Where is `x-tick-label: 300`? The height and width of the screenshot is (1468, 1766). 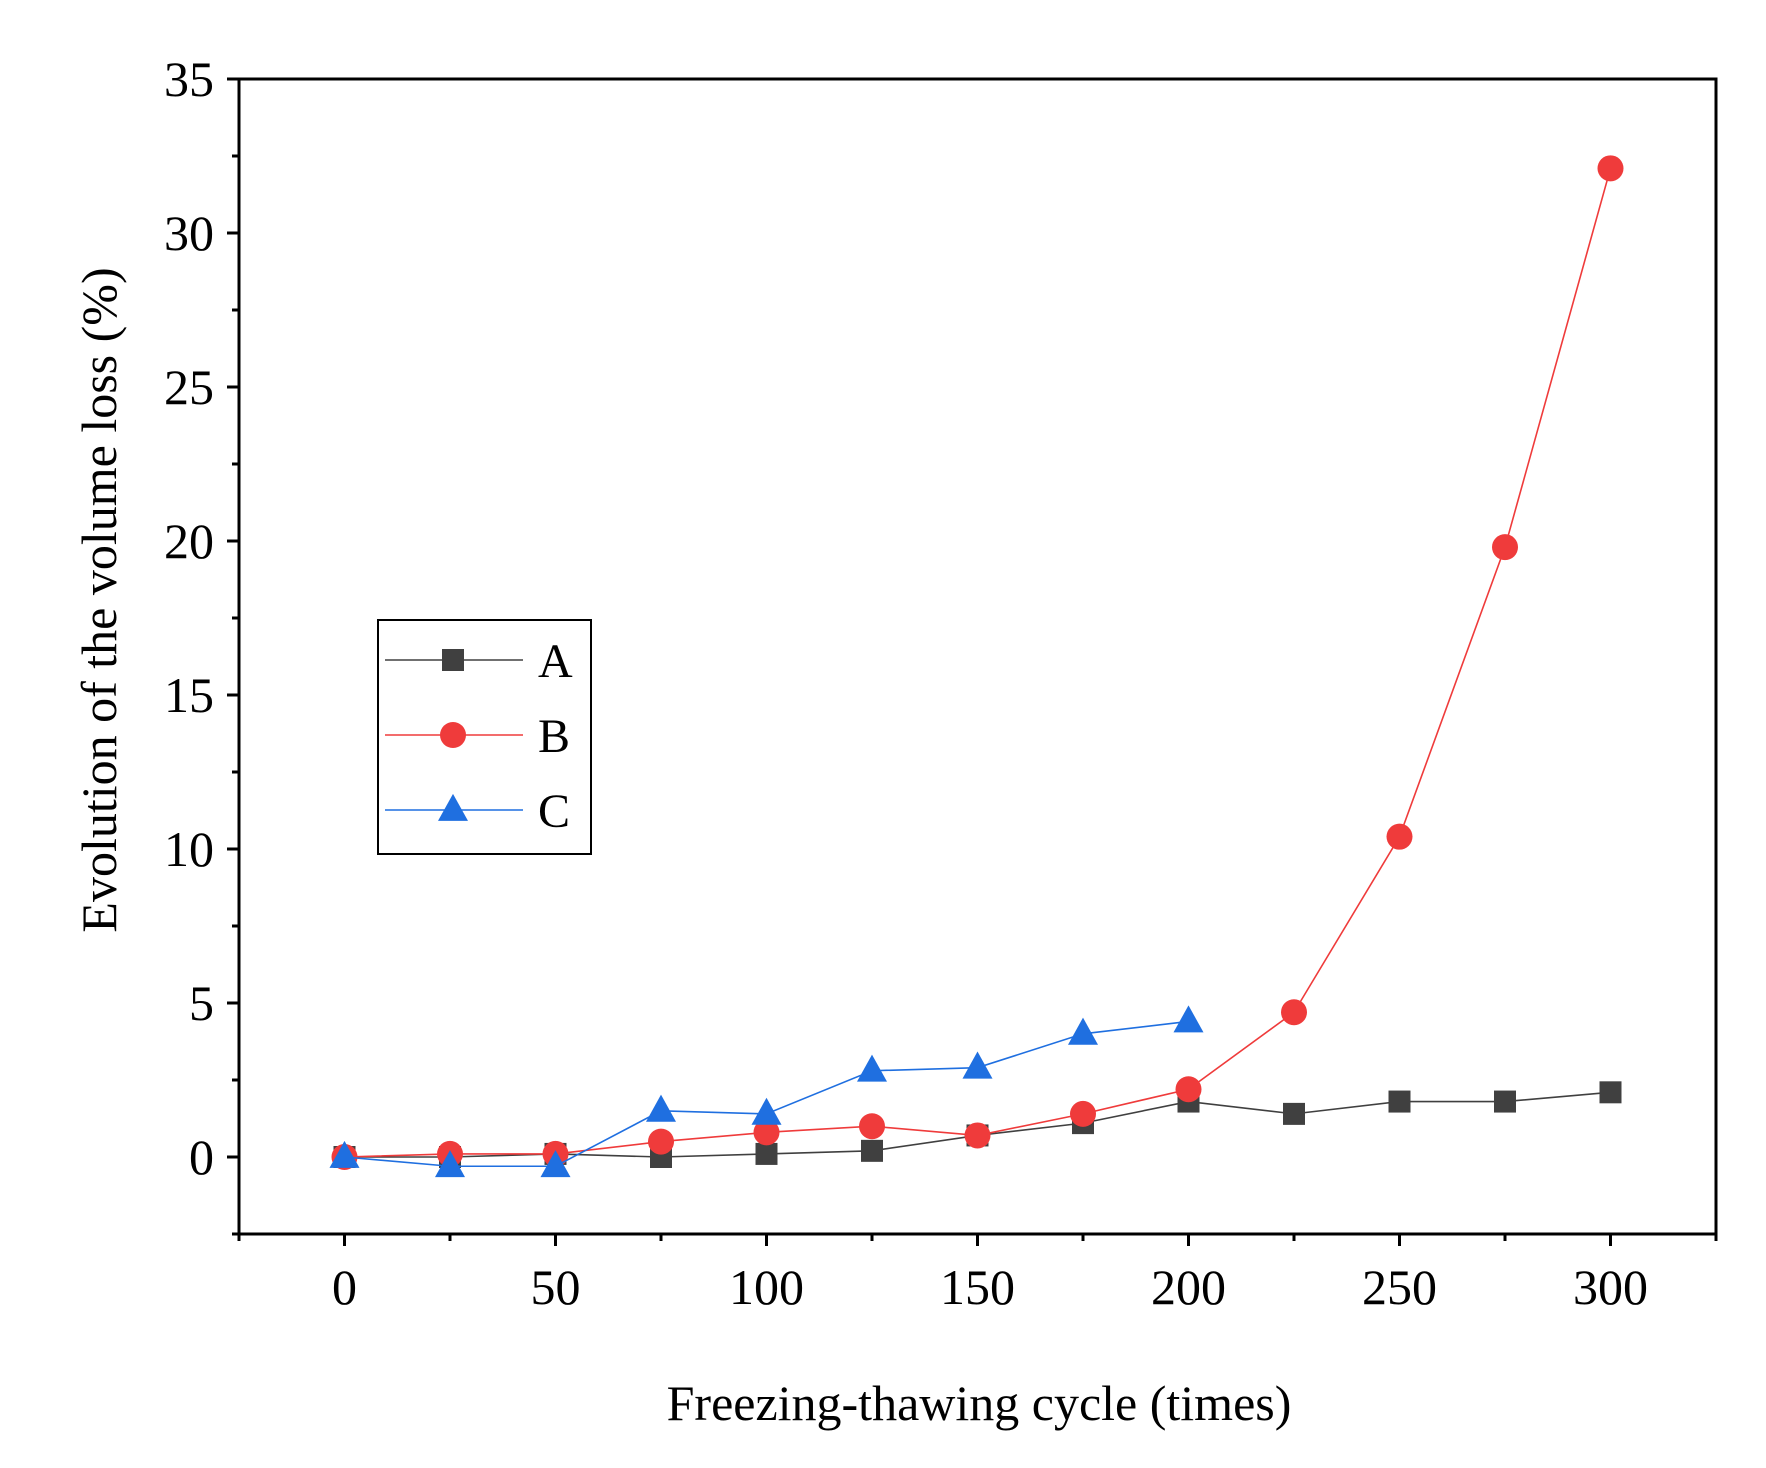
x-tick-label: 300 is located at coordinates (1610, 1287).